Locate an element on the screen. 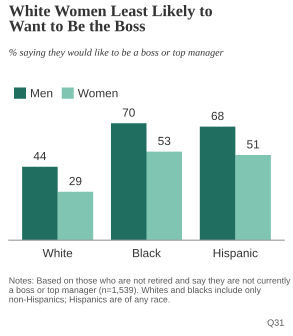 Image resolution: width=293 pixels, height=336 pixels. x-tick-label: Black is located at coordinates (147, 253).